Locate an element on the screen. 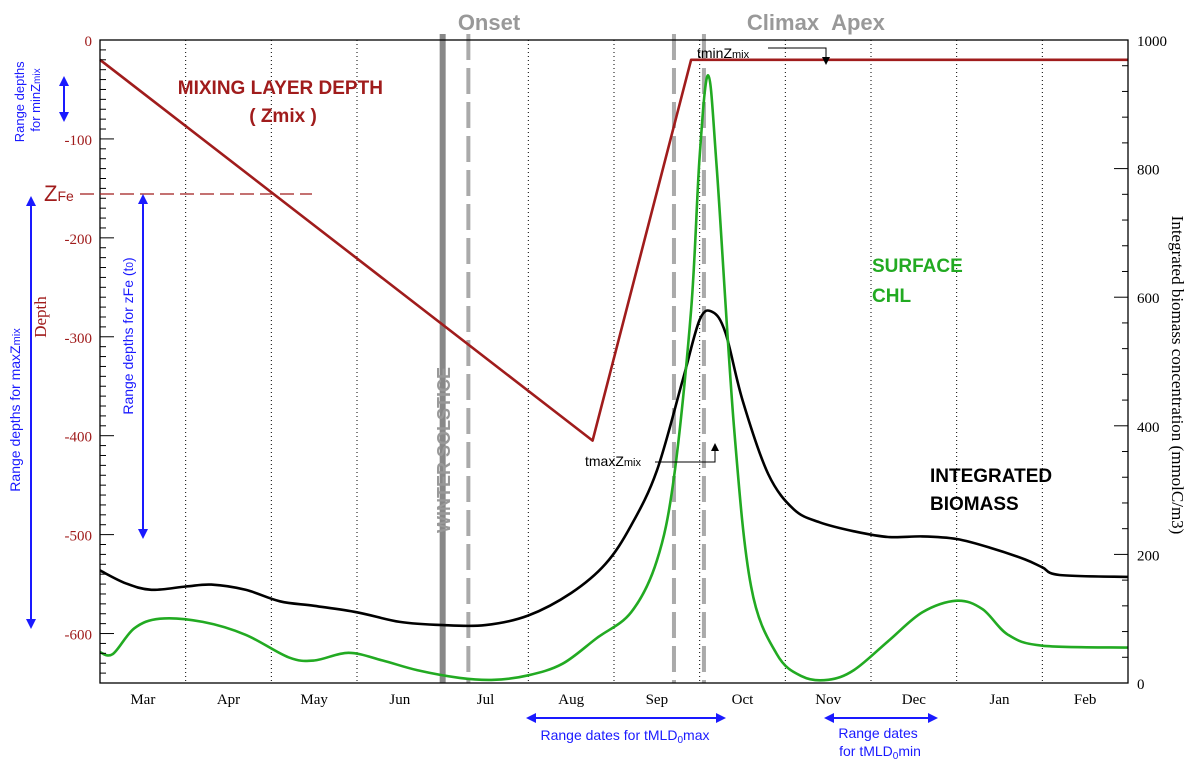 The height and width of the screenshot is (761, 1186). series-label-biomass-line1: INTEGRATED is located at coordinates (991, 476).